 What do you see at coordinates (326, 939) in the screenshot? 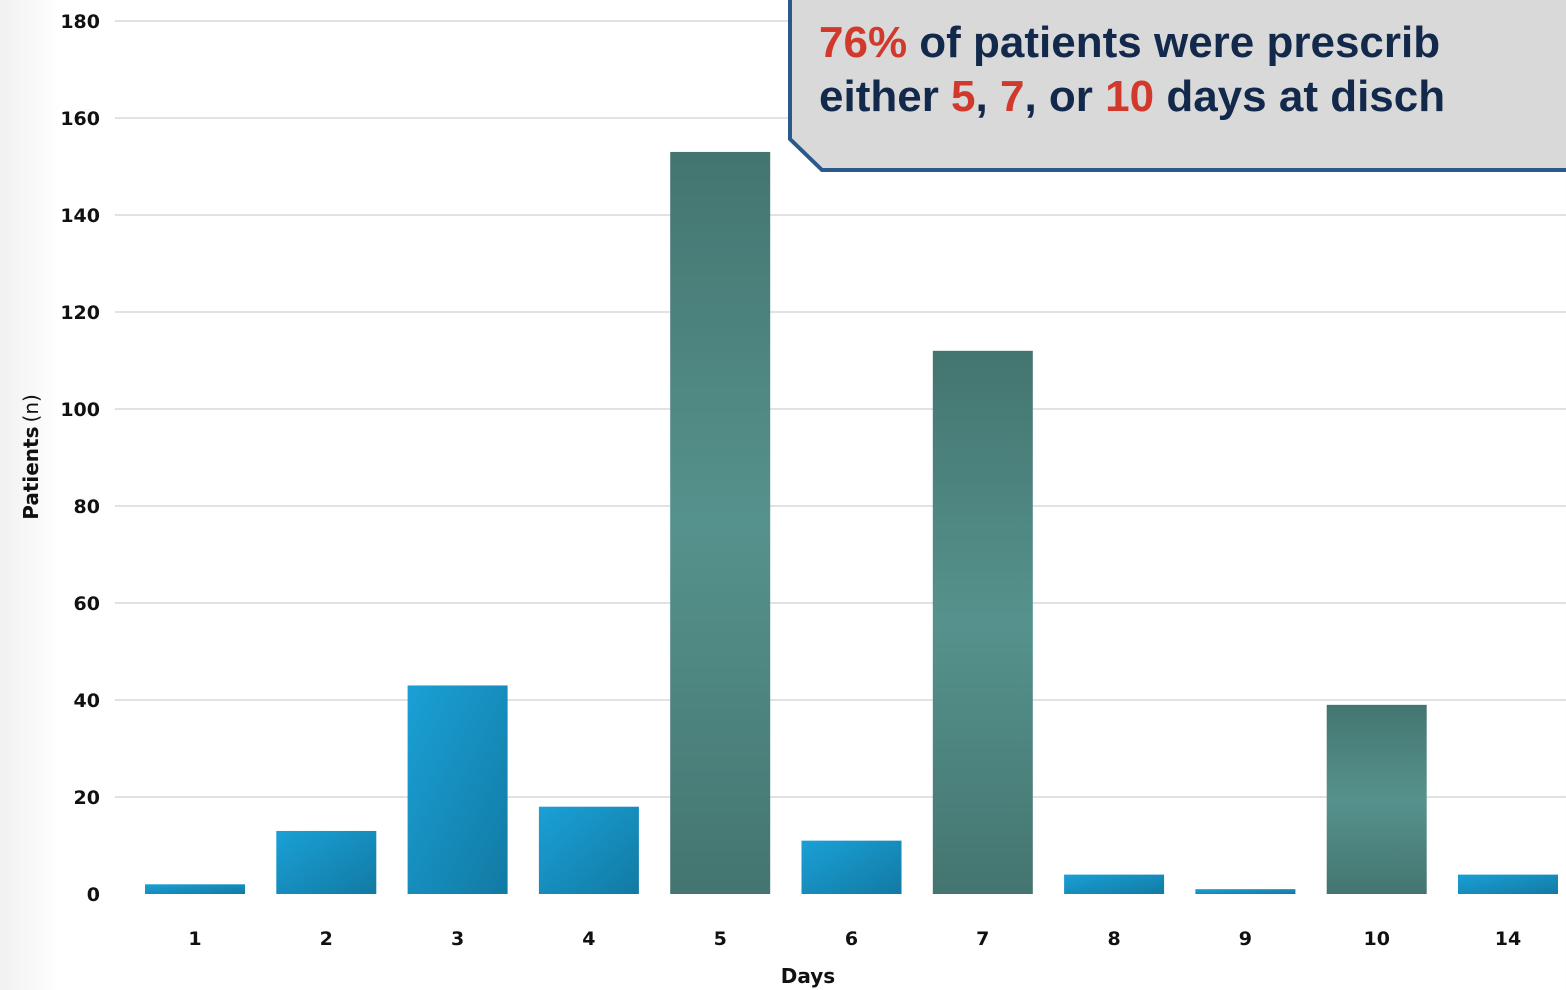
I see `x-tick-label: 2` at bounding box center [326, 939].